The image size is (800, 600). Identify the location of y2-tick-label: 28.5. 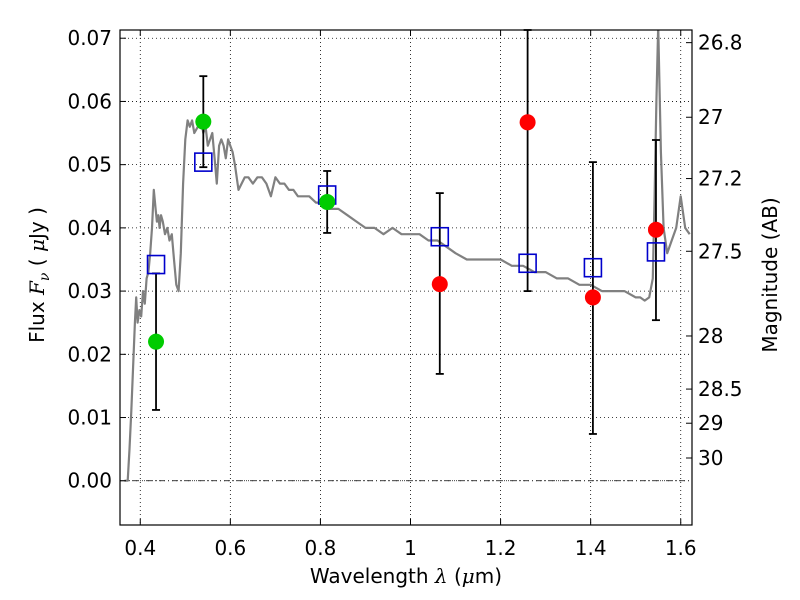
(720, 389).